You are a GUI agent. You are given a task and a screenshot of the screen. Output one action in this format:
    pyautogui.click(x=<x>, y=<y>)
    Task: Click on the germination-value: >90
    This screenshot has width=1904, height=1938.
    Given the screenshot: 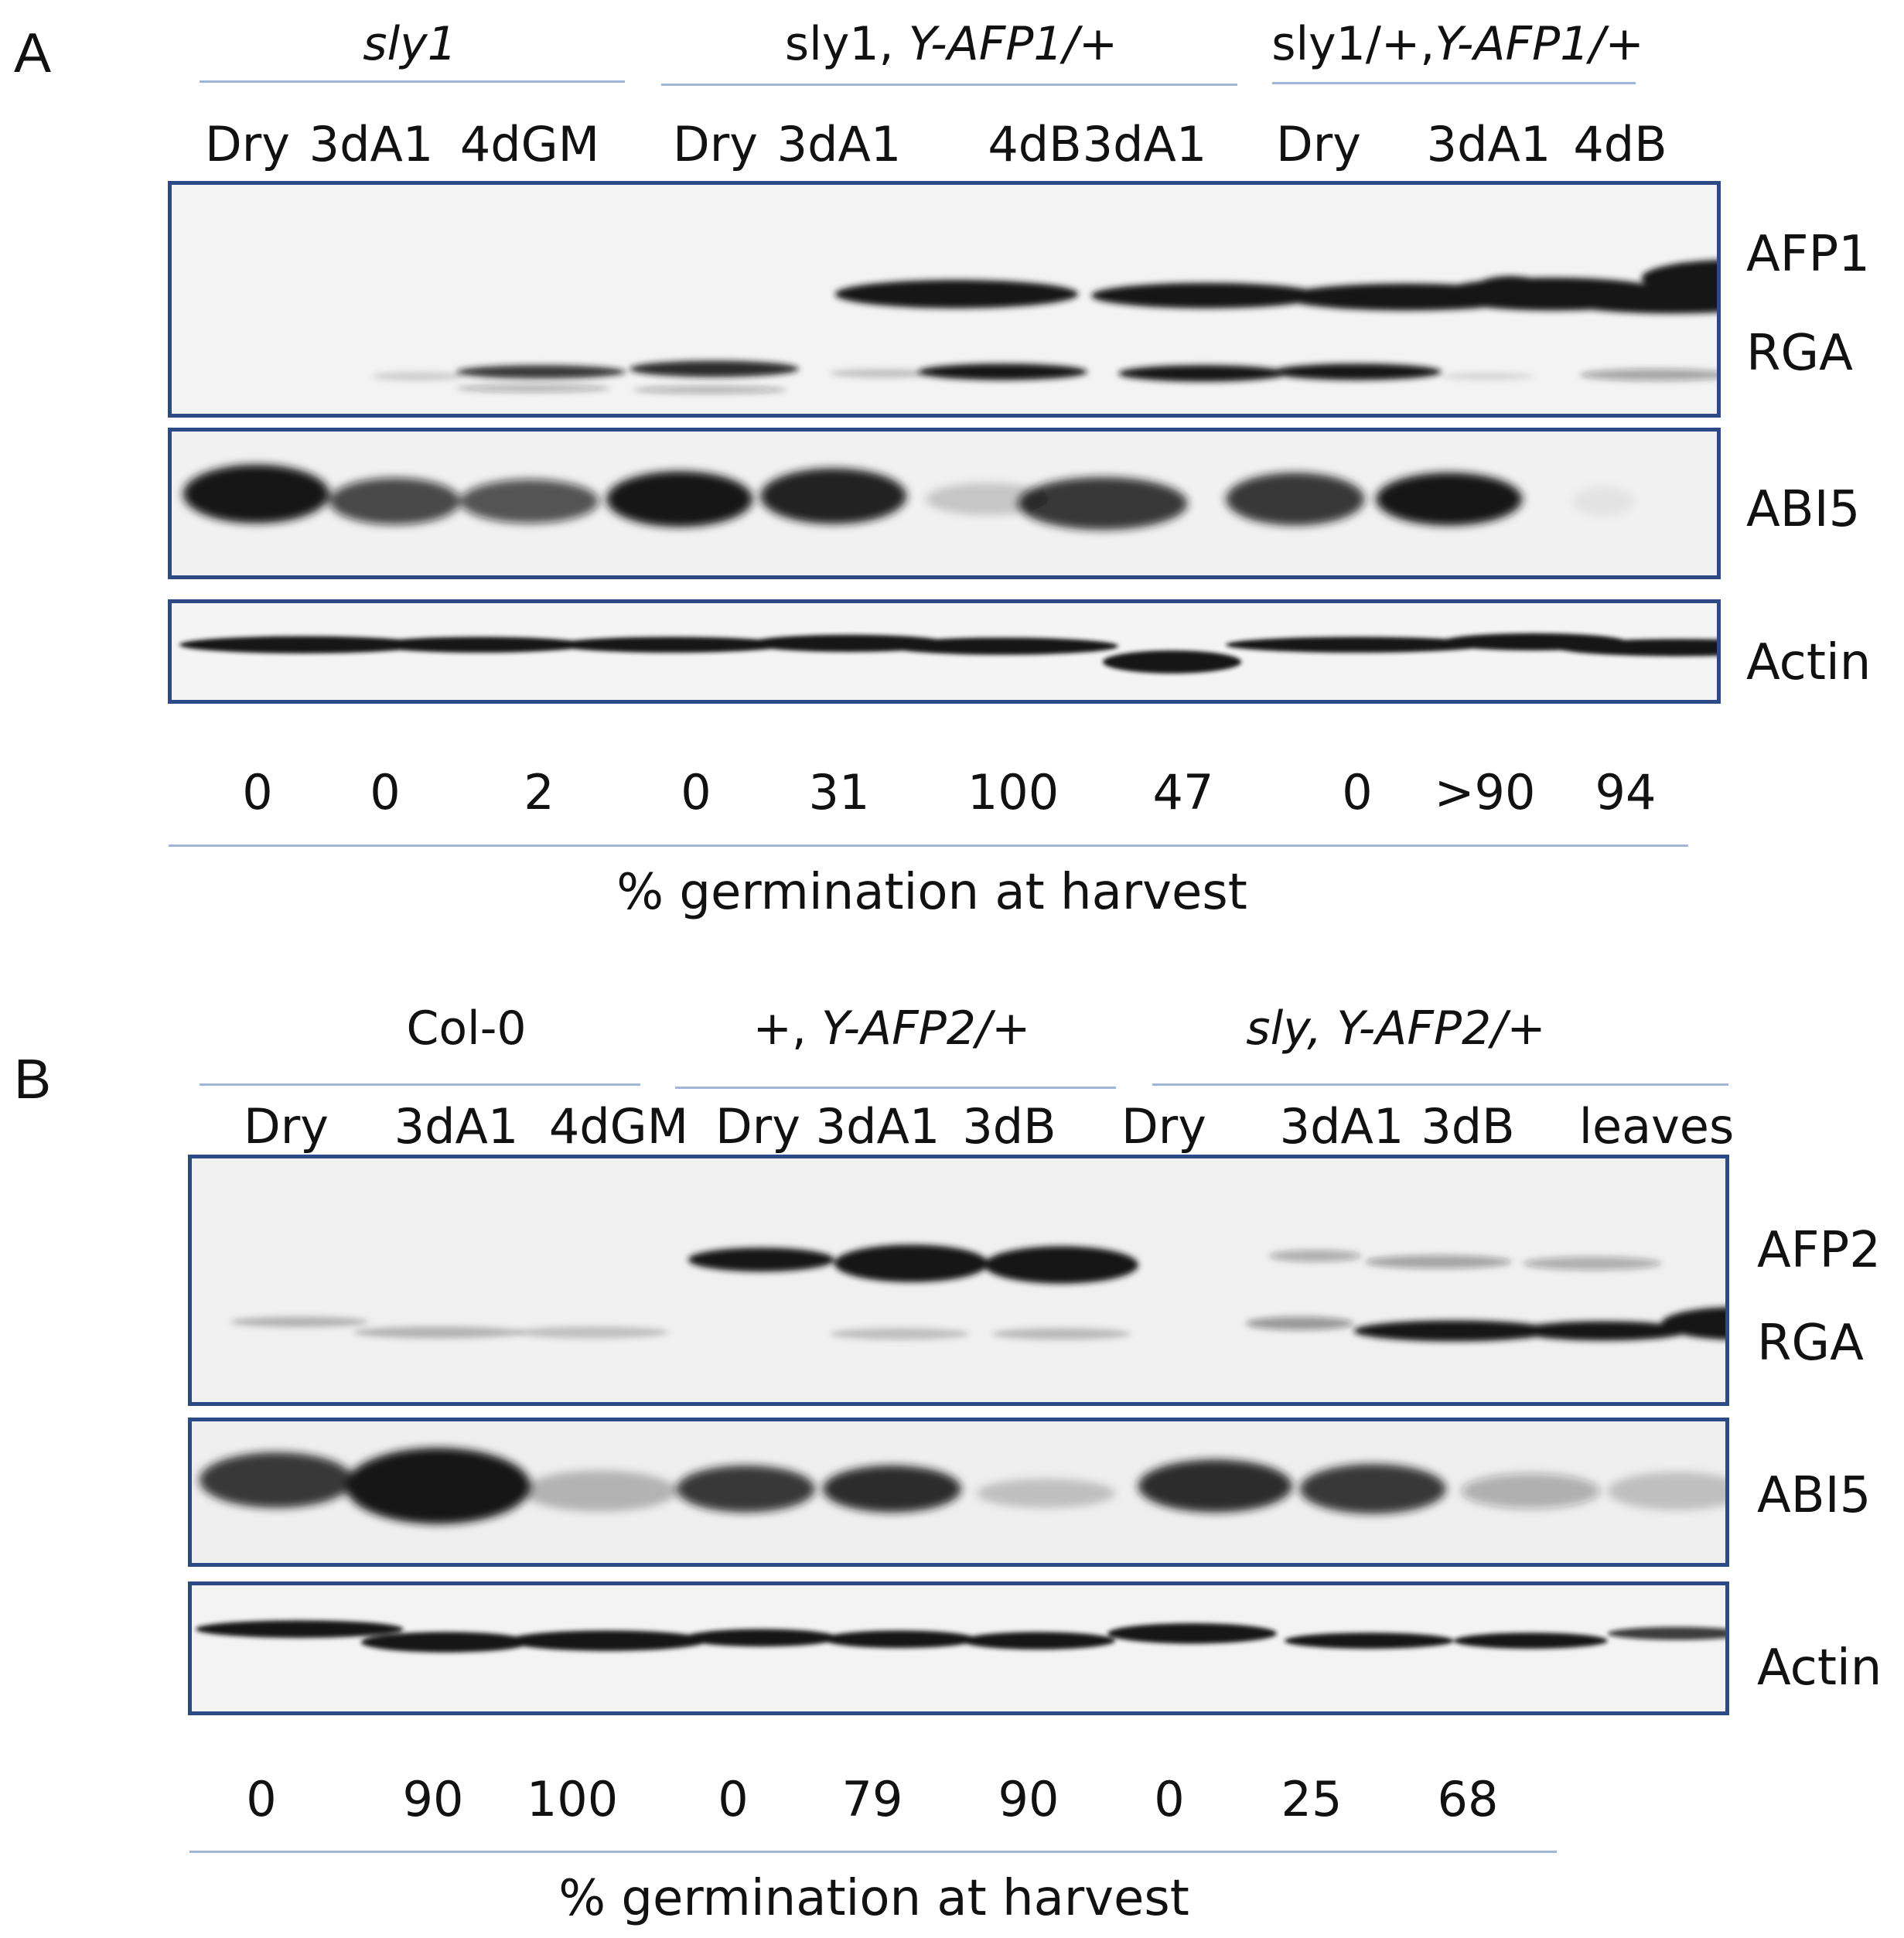 What is the action you would take?
    pyautogui.click(x=1485, y=792)
    